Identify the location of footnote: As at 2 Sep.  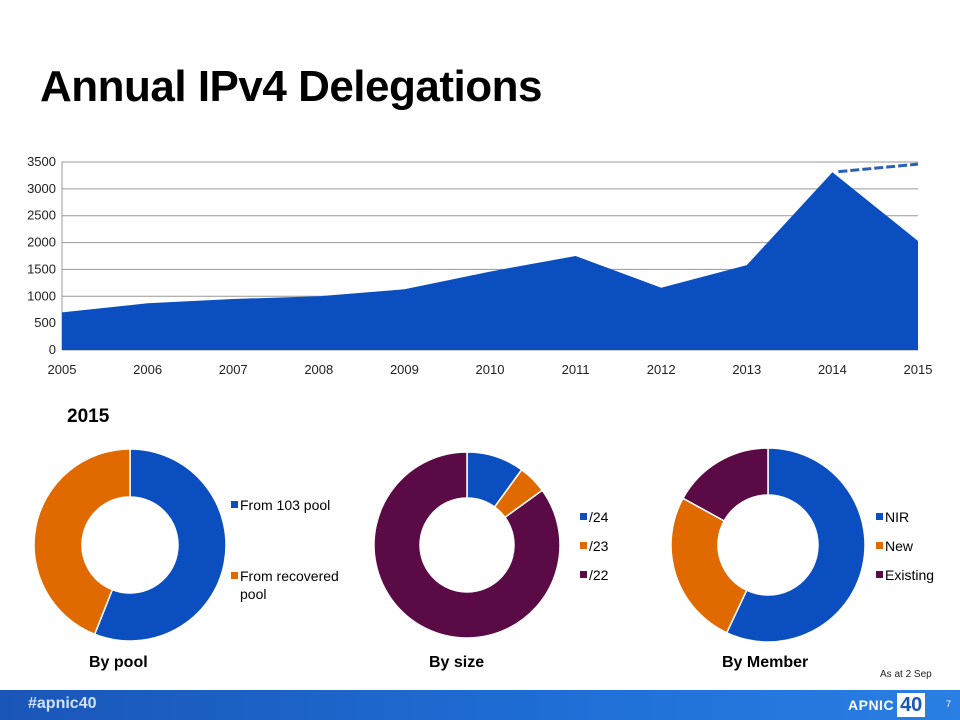
(906, 674).